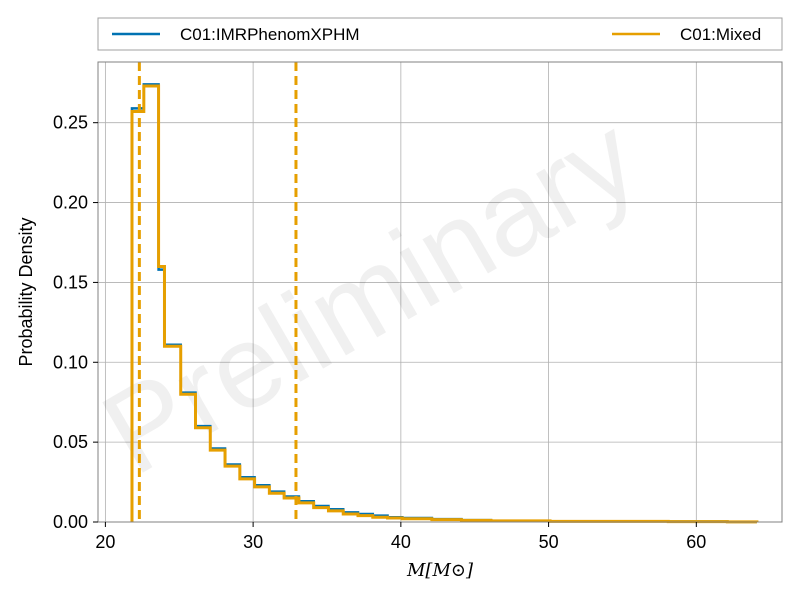 Image resolution: width=800 pixels, height=600 pixels. I want to click on legend-frame, so click(440, 34).